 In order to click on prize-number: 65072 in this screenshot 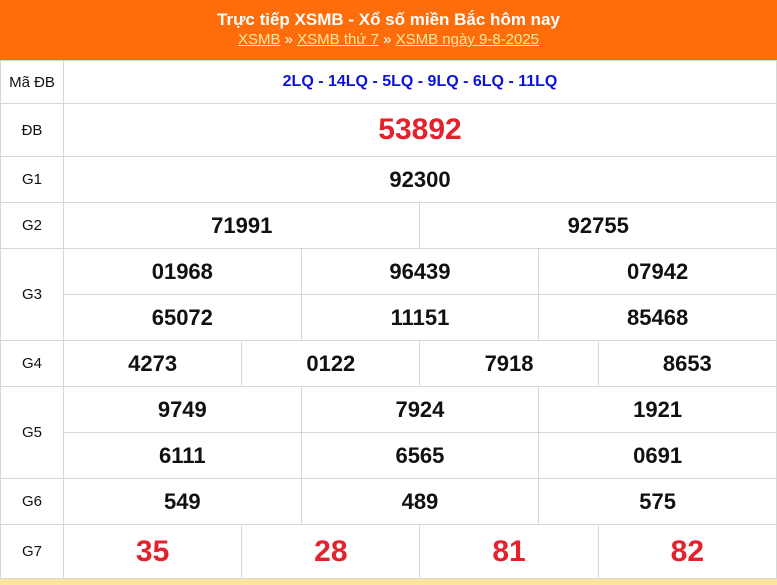, I will do `click(182, 317)`.